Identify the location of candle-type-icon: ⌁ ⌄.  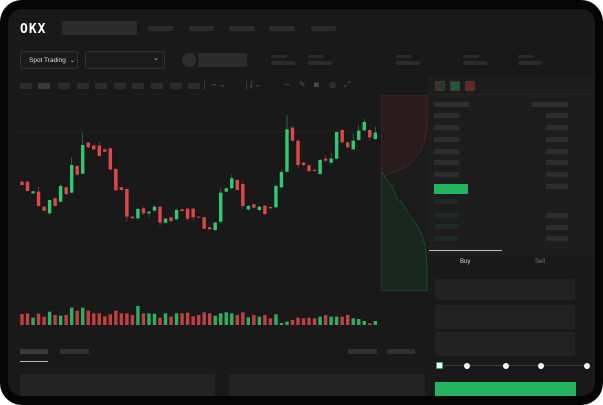
(219, 84).